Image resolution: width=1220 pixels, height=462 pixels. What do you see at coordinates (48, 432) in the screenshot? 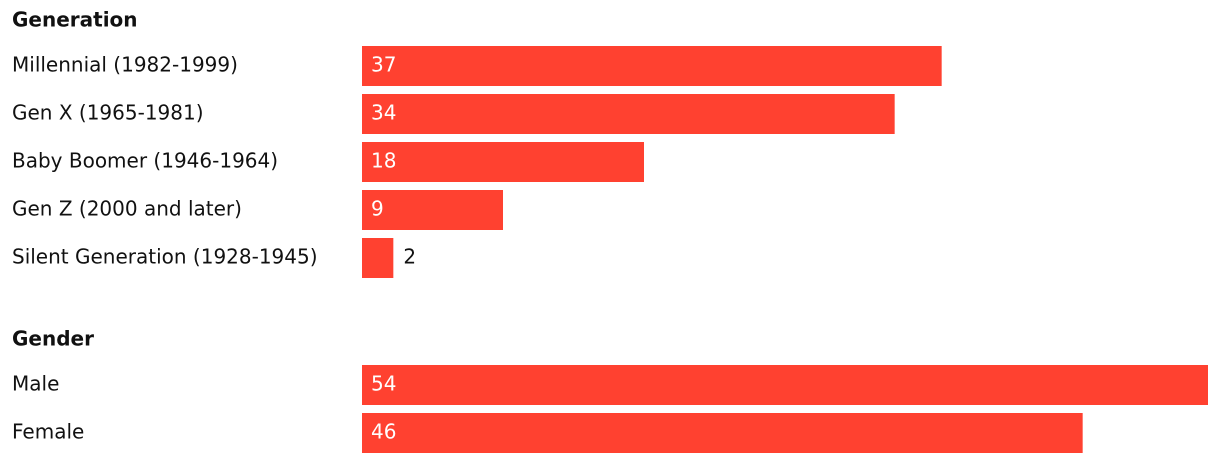
I see `category-label: Female` at bounding box center [48, 432].